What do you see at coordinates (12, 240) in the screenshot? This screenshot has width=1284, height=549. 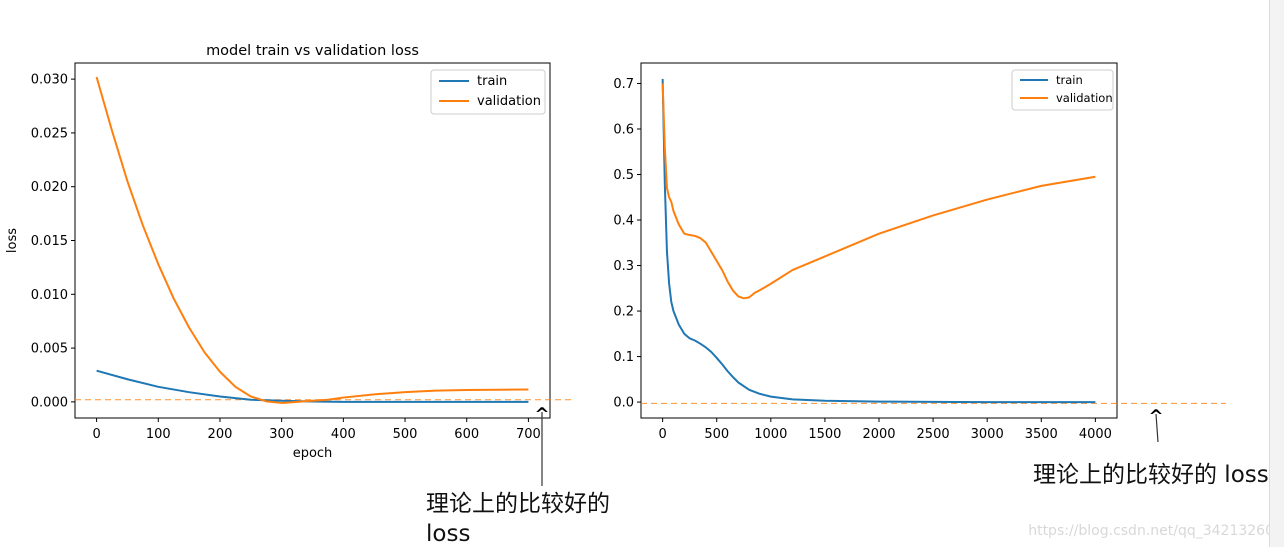 I see `y-axis-label: loss` at bounding box center [12, 240].